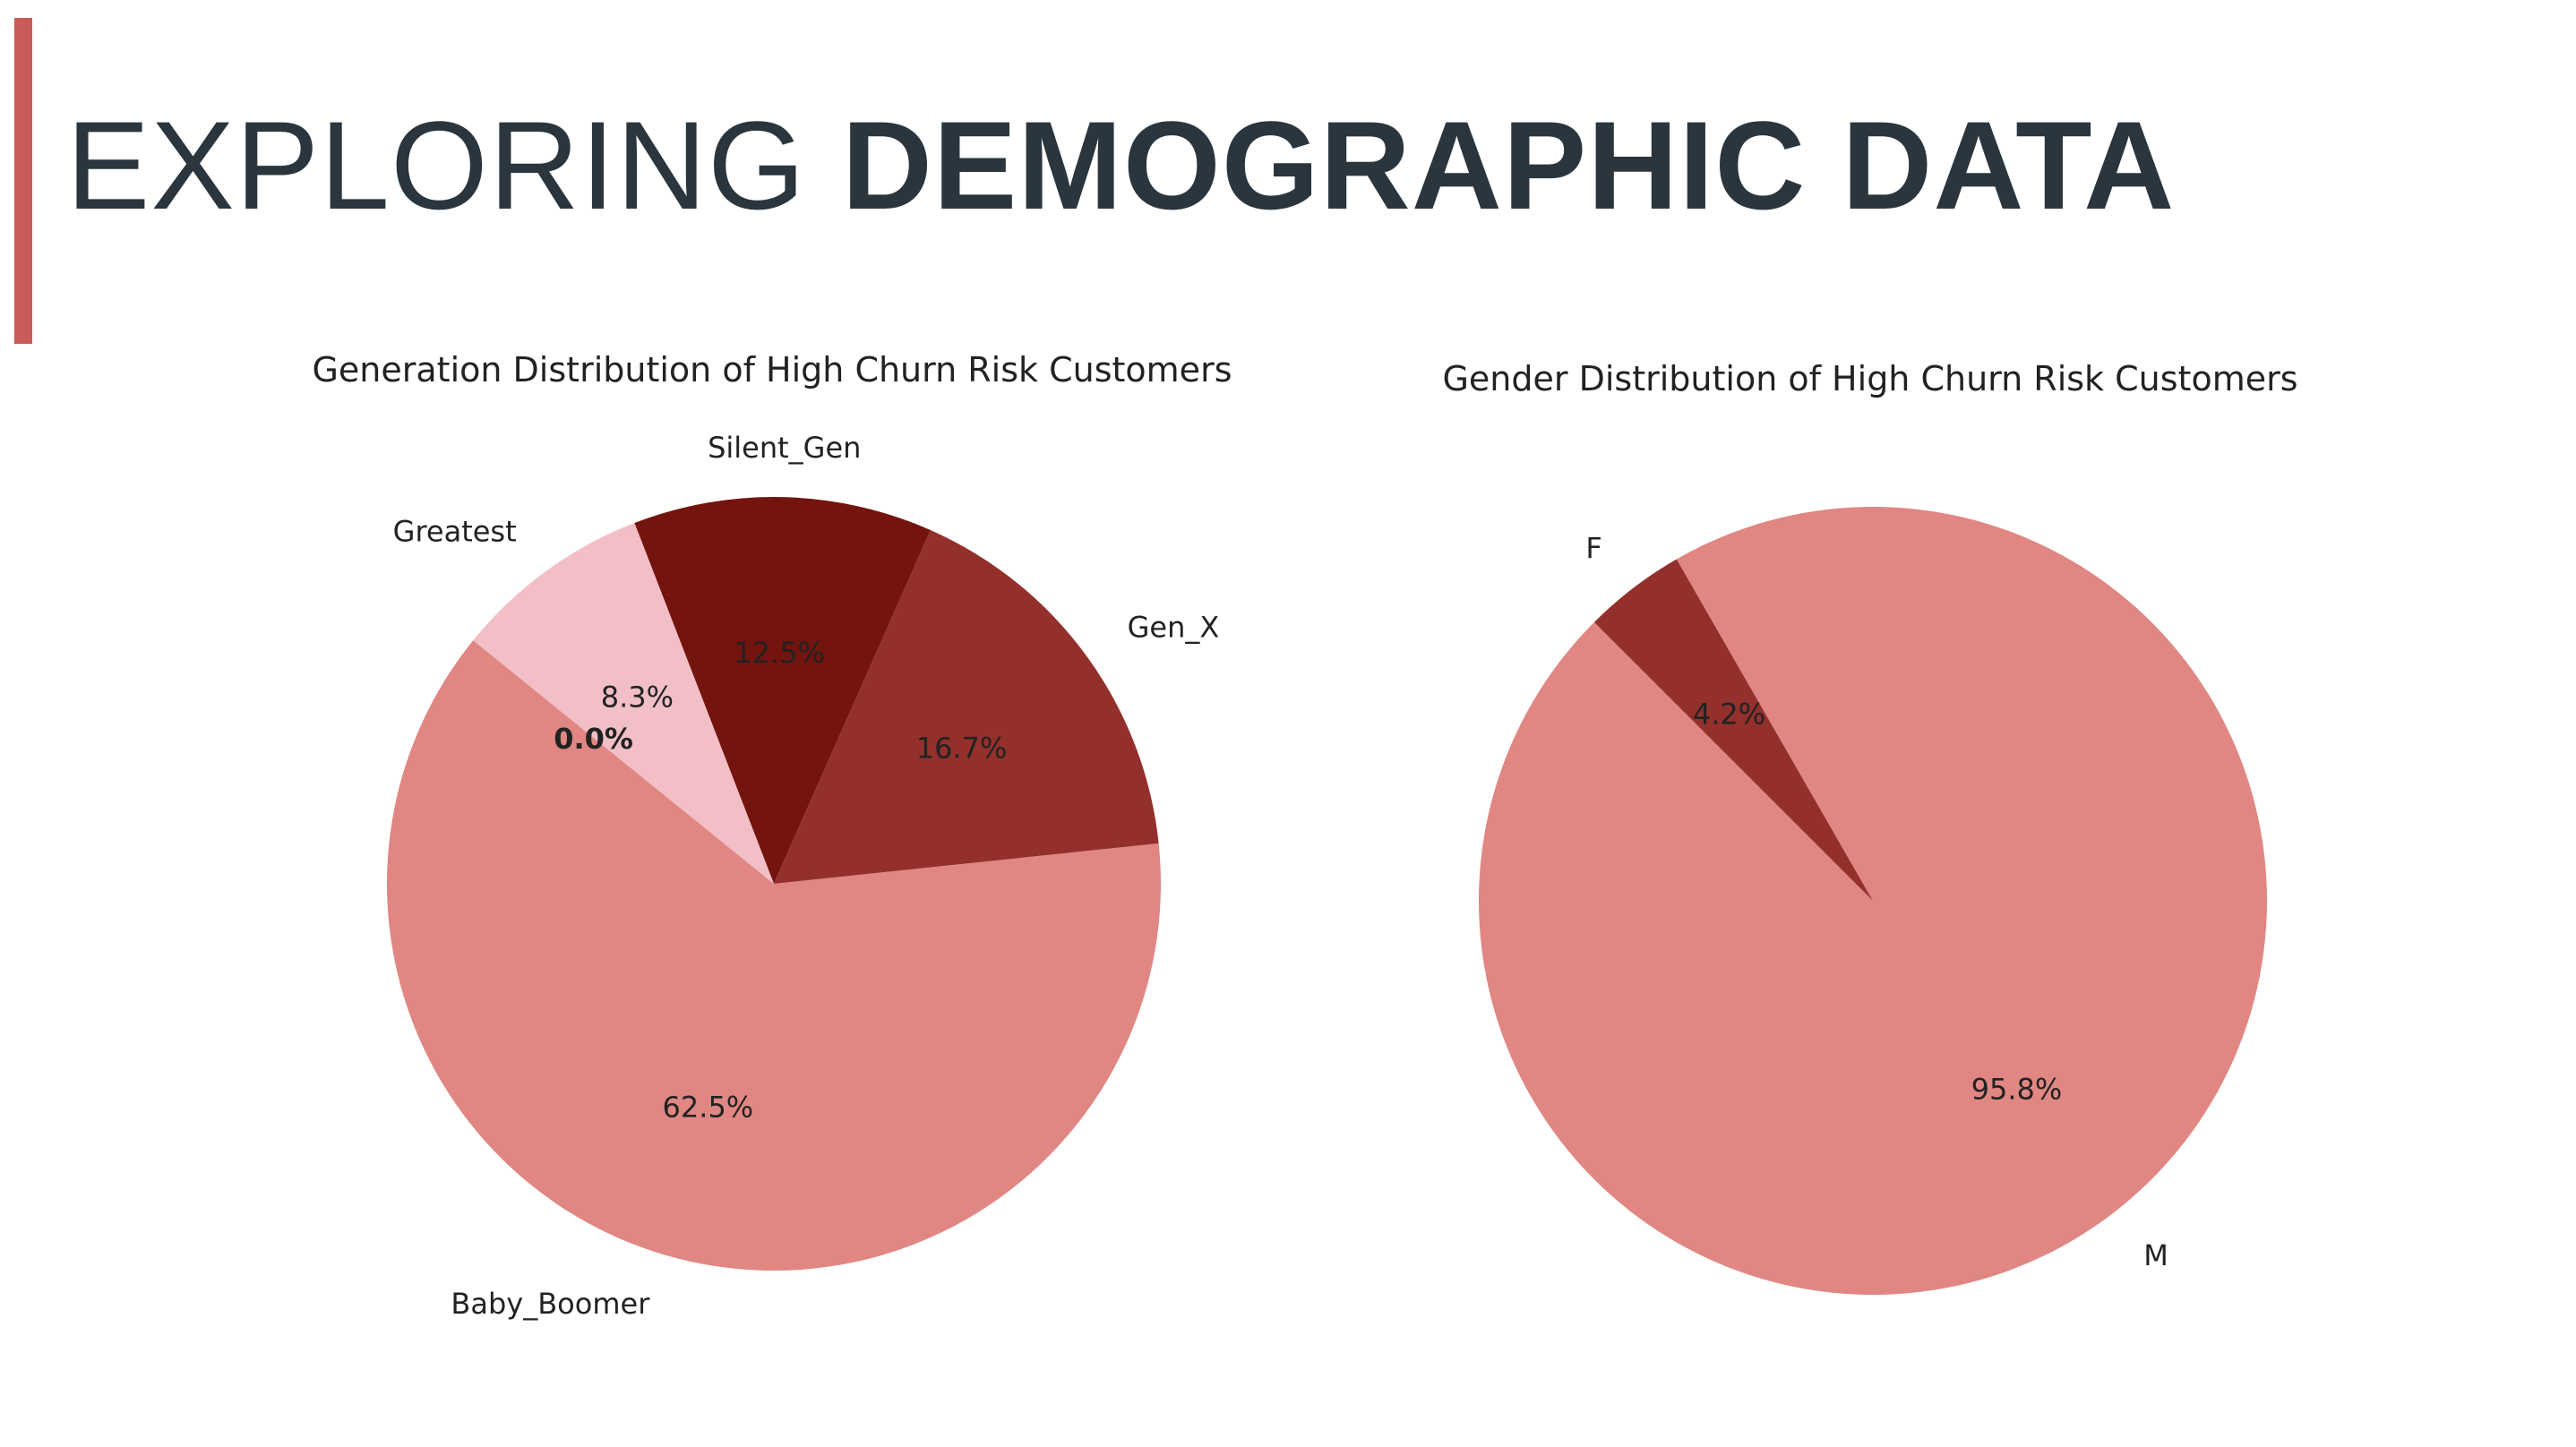 This screenshot has height=1447, width=2576. I want to click on generation-silent-gen-category-label: Silent_Gen, so click(784, 448).